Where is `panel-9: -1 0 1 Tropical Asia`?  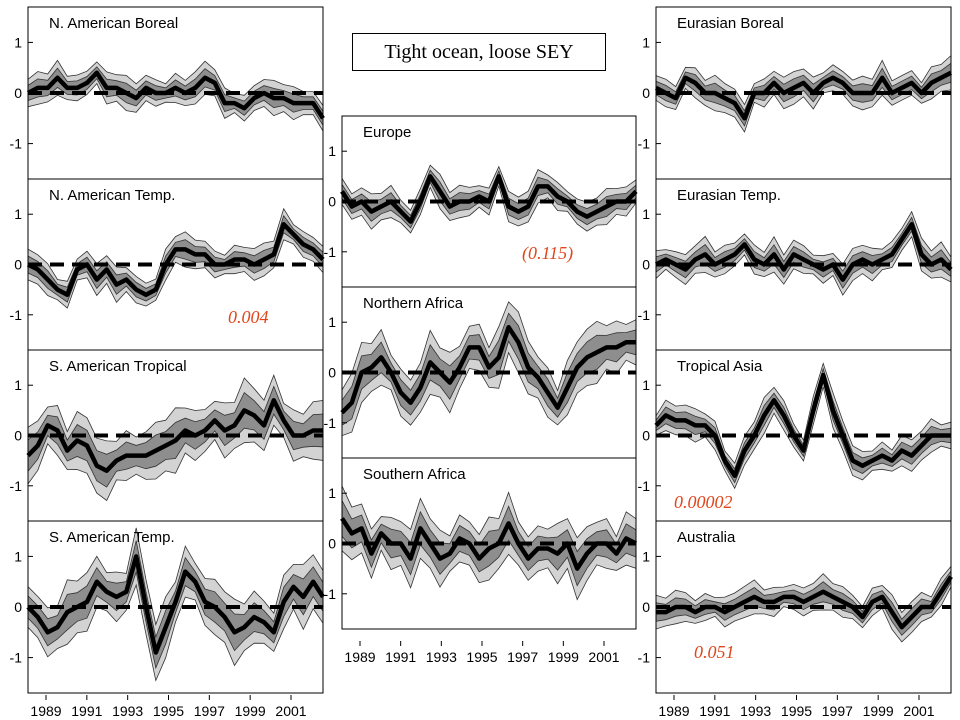 panel-9: -1 0 1 Tropical Asia is located at coordinates (795, 435).